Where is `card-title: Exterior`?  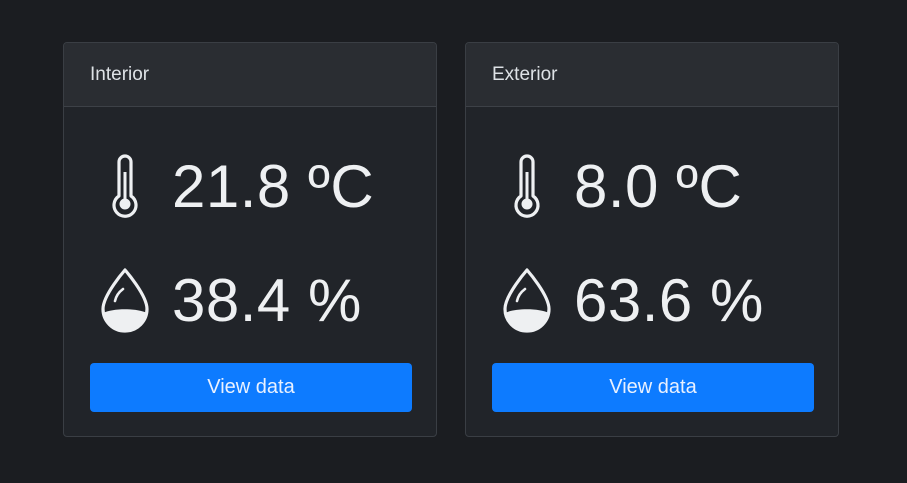 card-title: Exterior is located at coordinates (652, 75).